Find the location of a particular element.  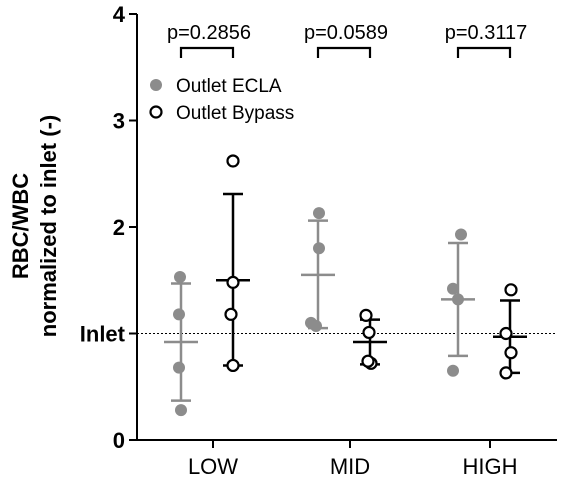

legend-label: Outlet ECLA is located at coordinates (229, 86).